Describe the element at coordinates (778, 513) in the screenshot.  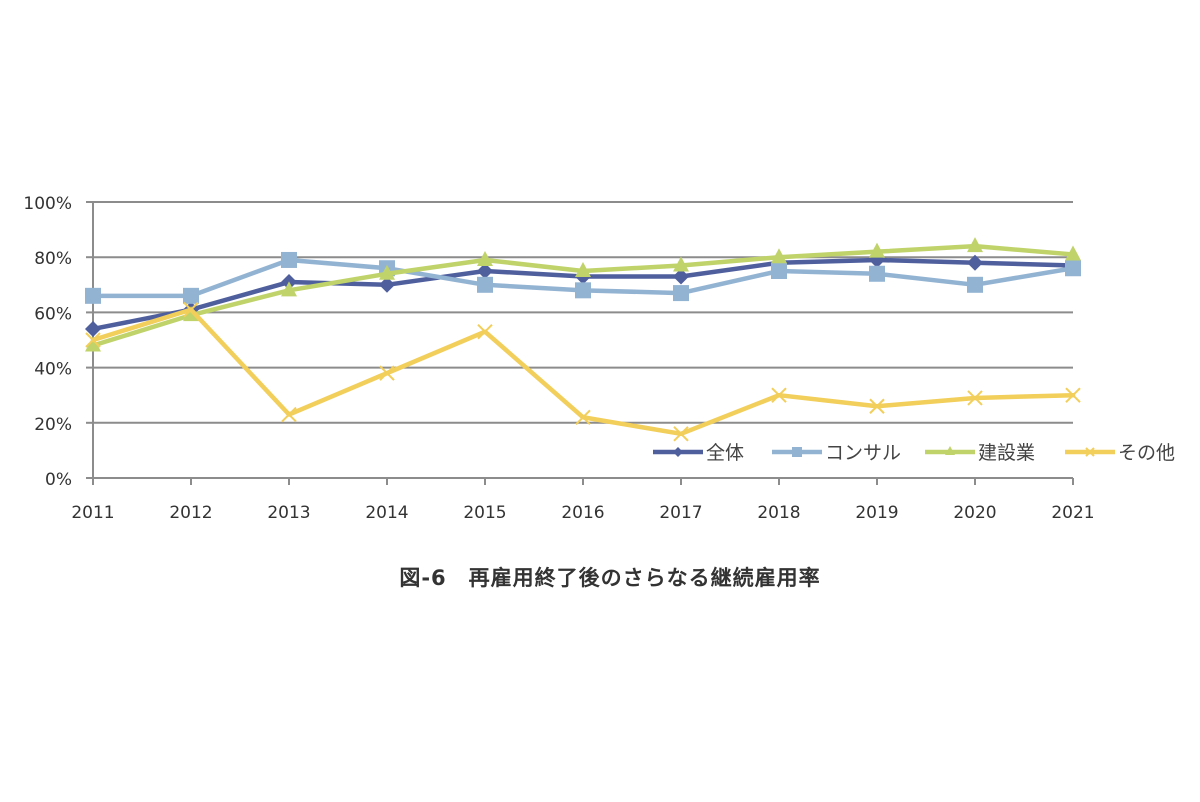
I see `x-tick-label: 2018` at that location.